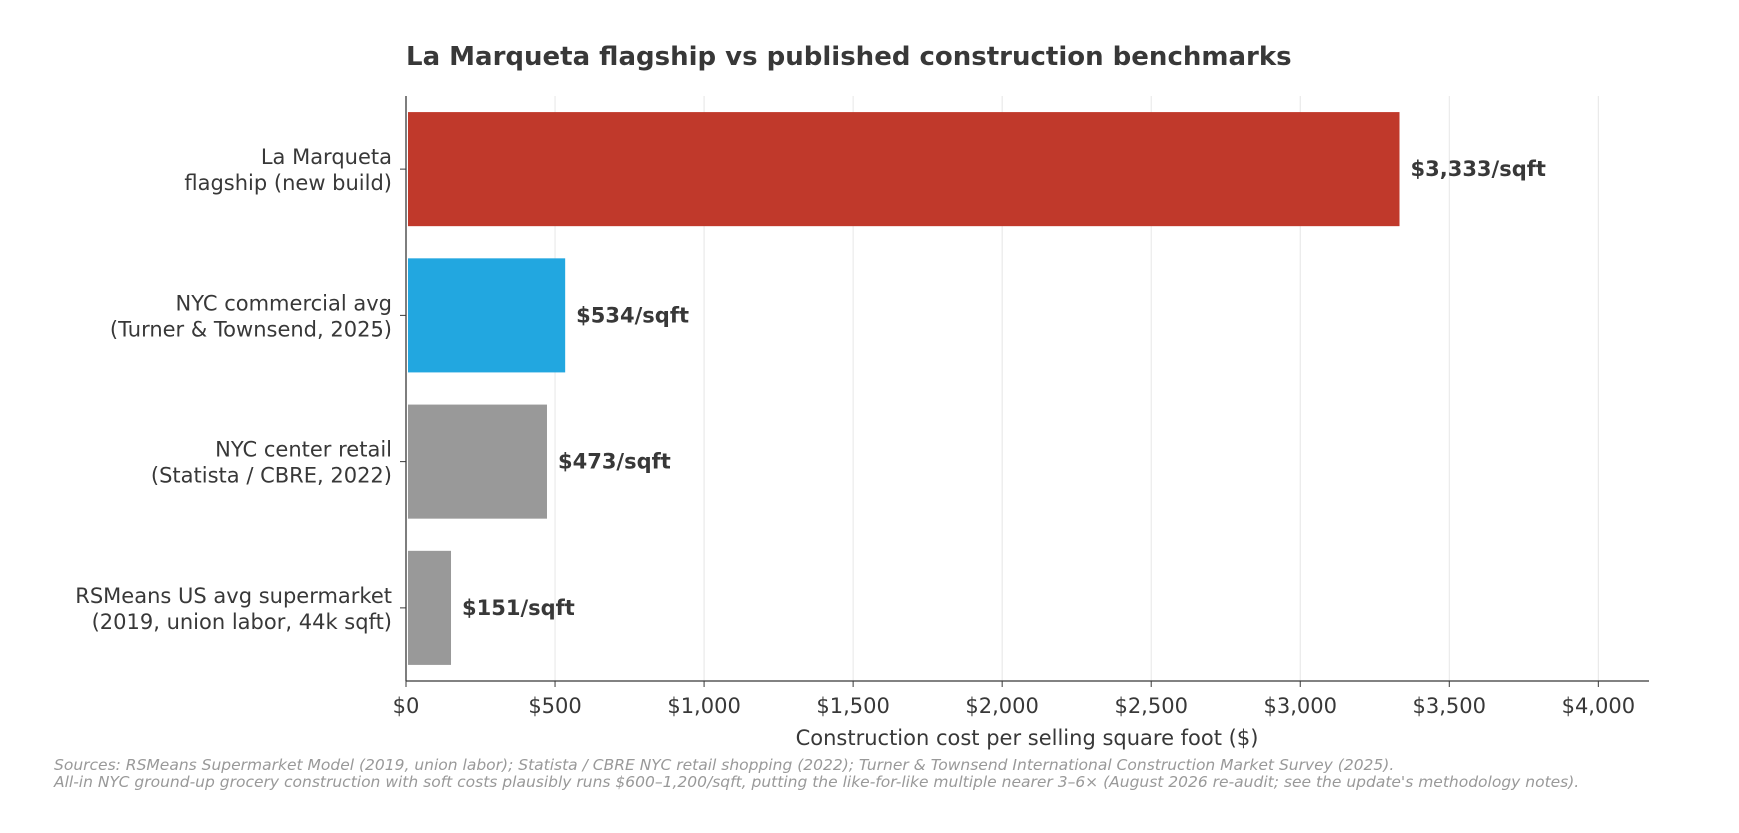 This screenshot has width=1739, height=833. Describe the element at coordinates (1449, 706) in the screenshot. I see `x-tick-label: $3,500` at that location.